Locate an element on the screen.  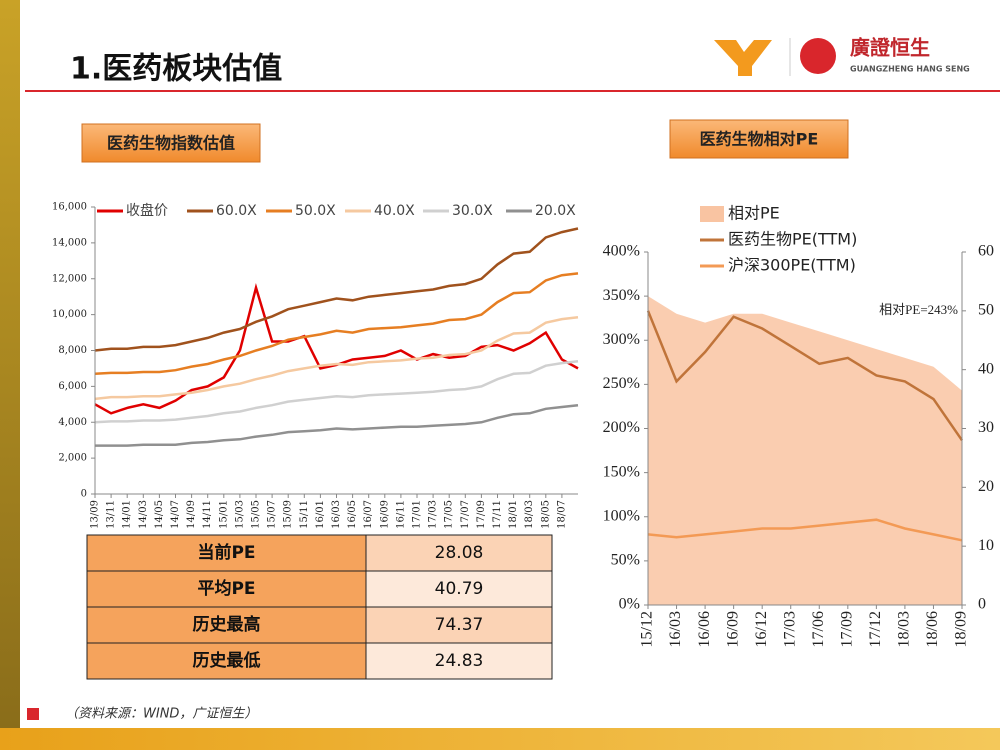
y-tick-label: 0% is located at coordinates (629, 604).